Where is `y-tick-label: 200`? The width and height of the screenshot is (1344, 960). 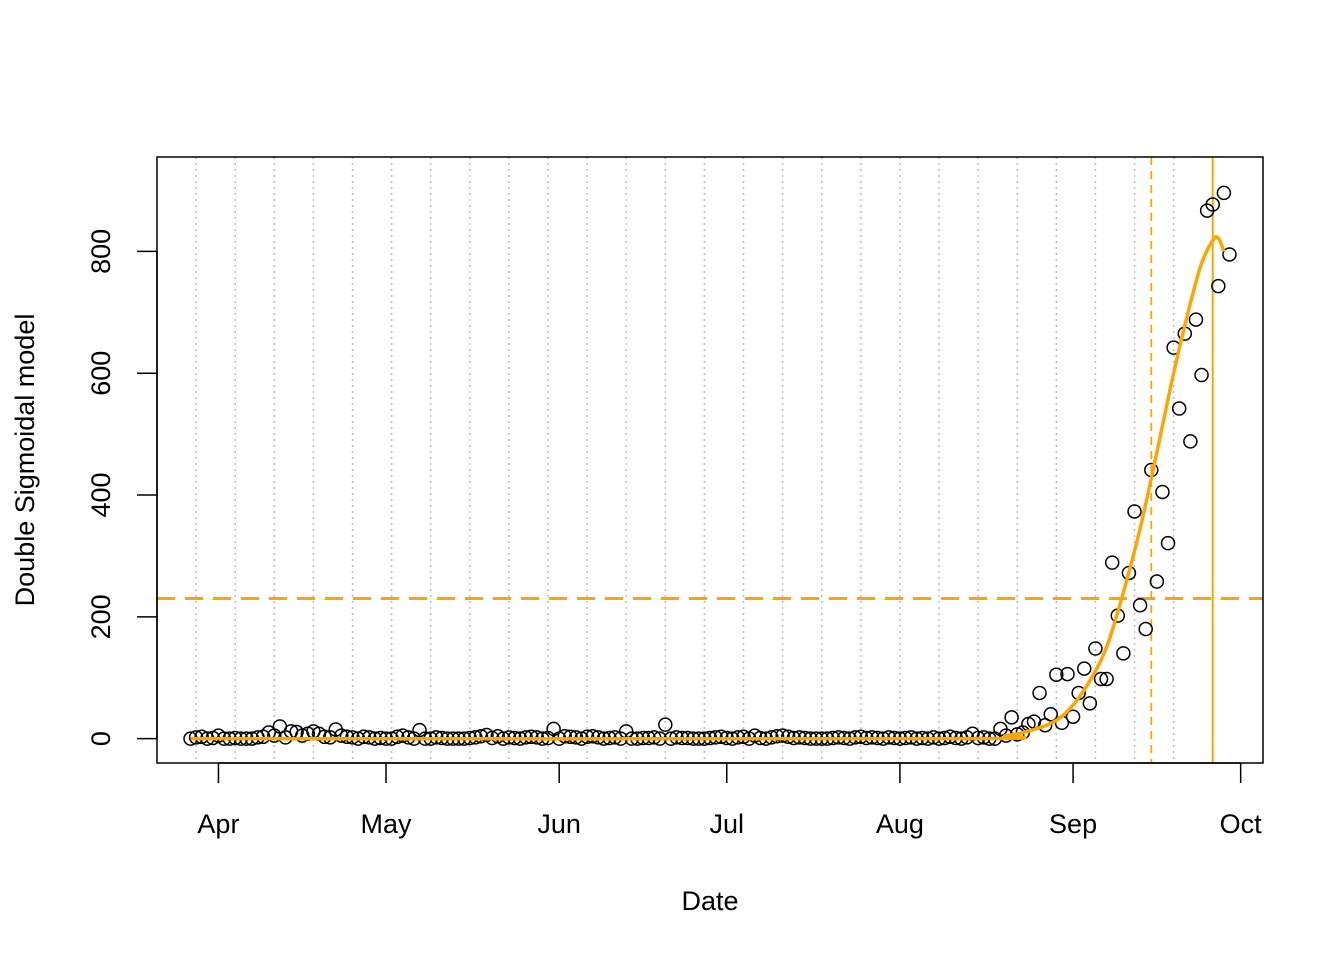 y-tick-label: 200 is located at coordinates (101, 616).